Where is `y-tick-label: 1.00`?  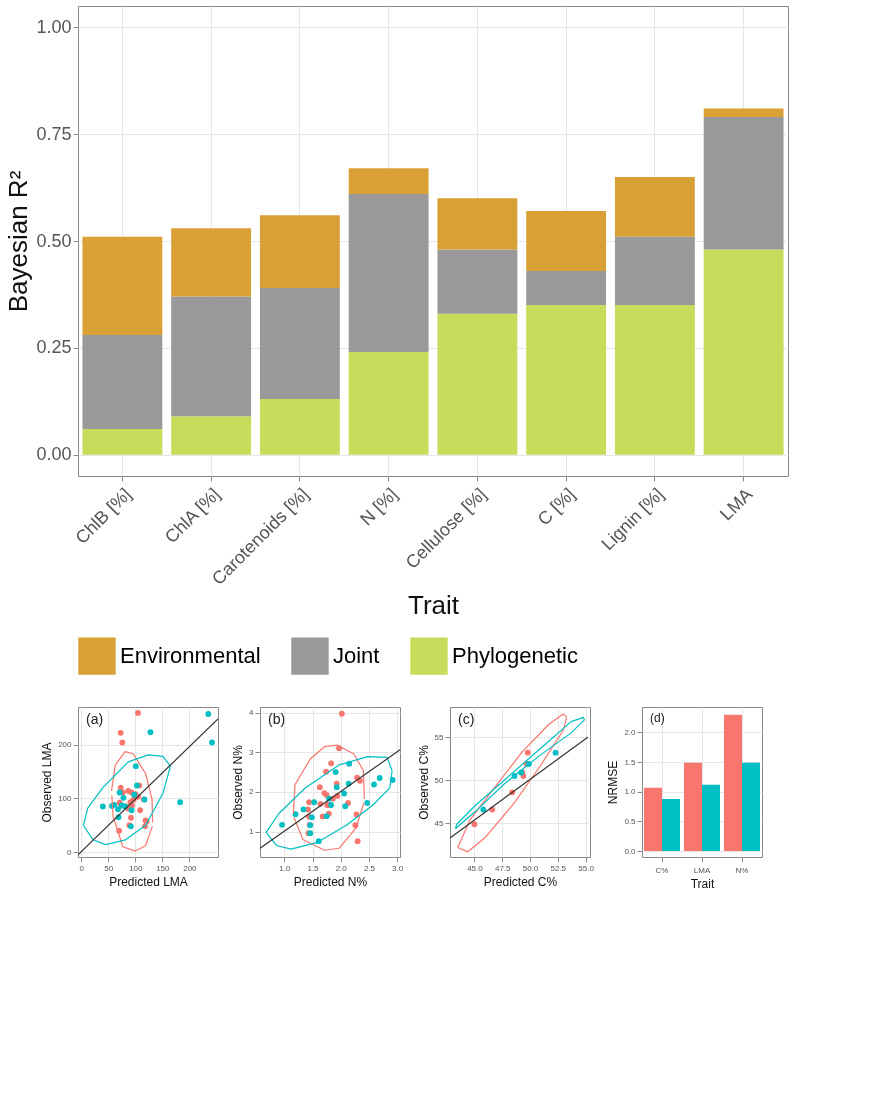
y-tick-label: 1.00 is located at coordinates (54, 26).